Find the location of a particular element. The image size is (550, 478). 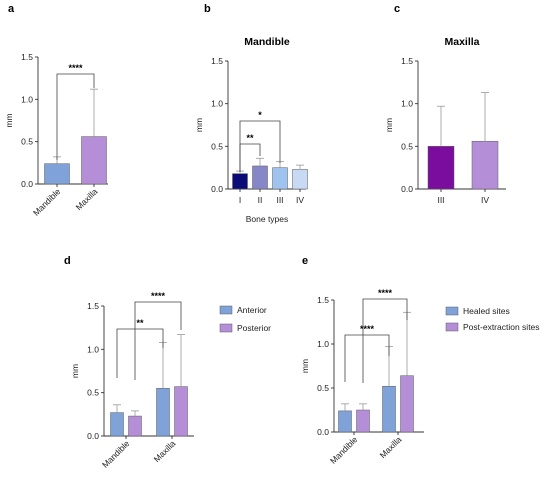

panel-letter-c: c is located at coordinates (397, 9).